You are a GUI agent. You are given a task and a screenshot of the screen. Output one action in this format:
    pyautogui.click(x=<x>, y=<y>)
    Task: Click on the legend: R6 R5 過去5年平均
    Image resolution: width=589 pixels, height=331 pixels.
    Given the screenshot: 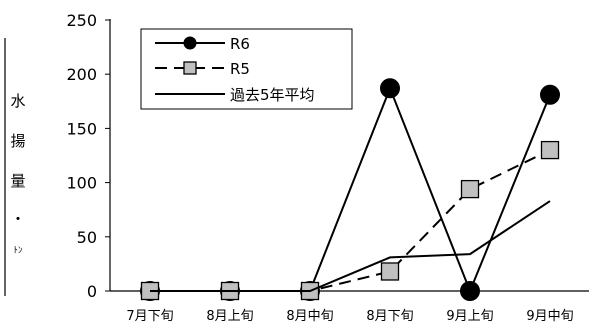 What is the action you would take?
    pyautogui.click(x=247, y=69)
    